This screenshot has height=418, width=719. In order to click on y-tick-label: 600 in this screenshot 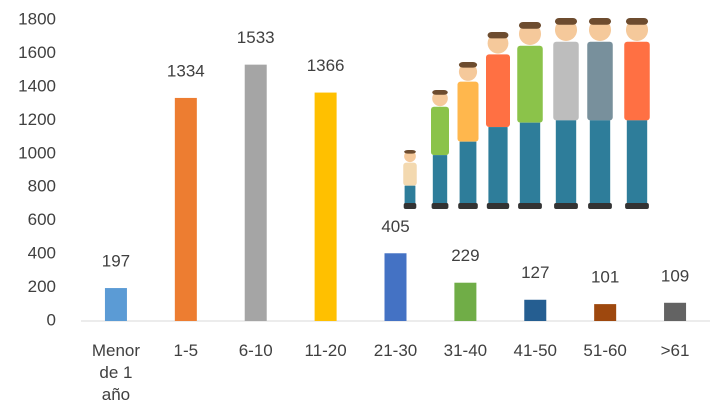, I will do `click(42, 219)`.